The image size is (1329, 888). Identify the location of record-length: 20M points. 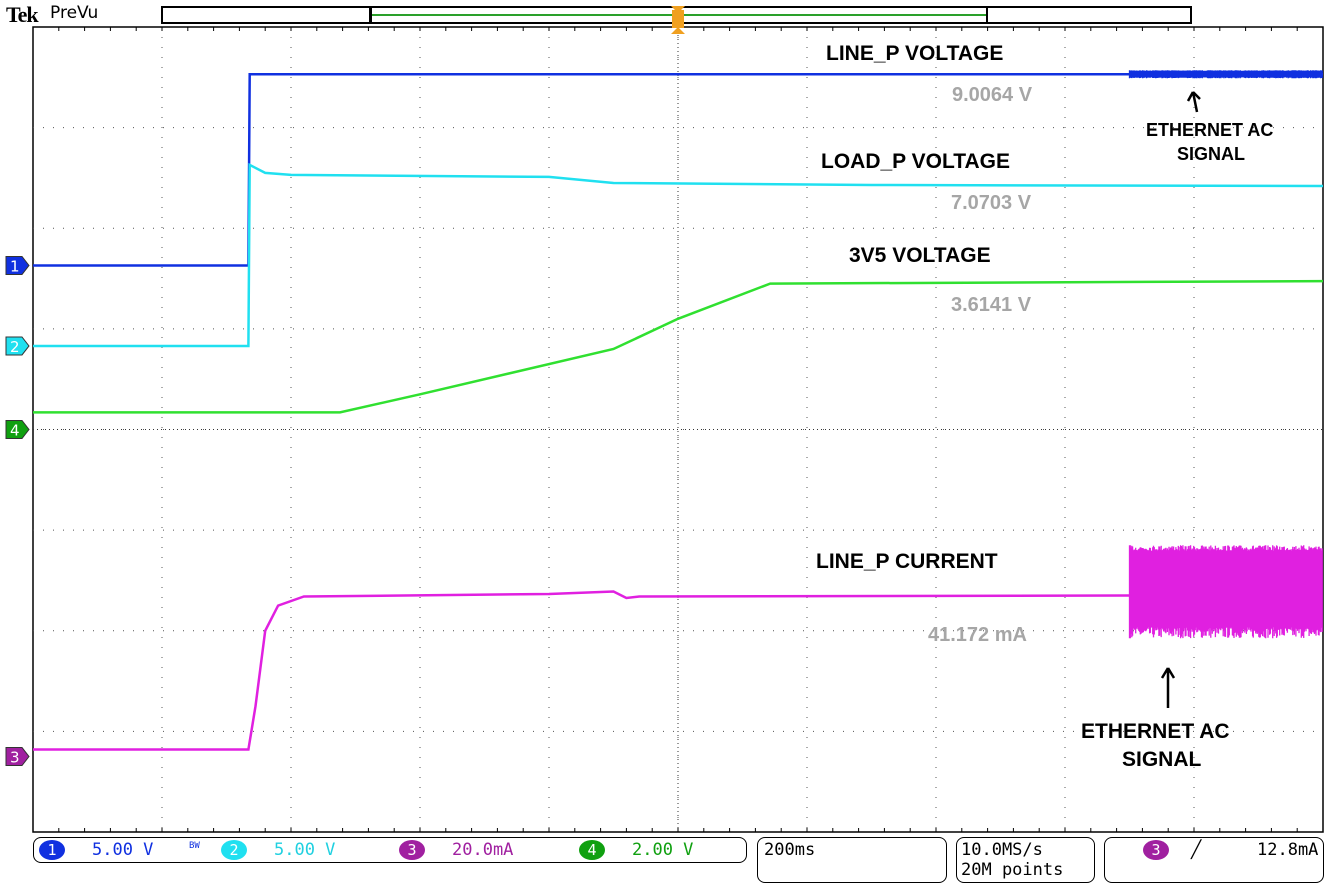
(1012, 870).